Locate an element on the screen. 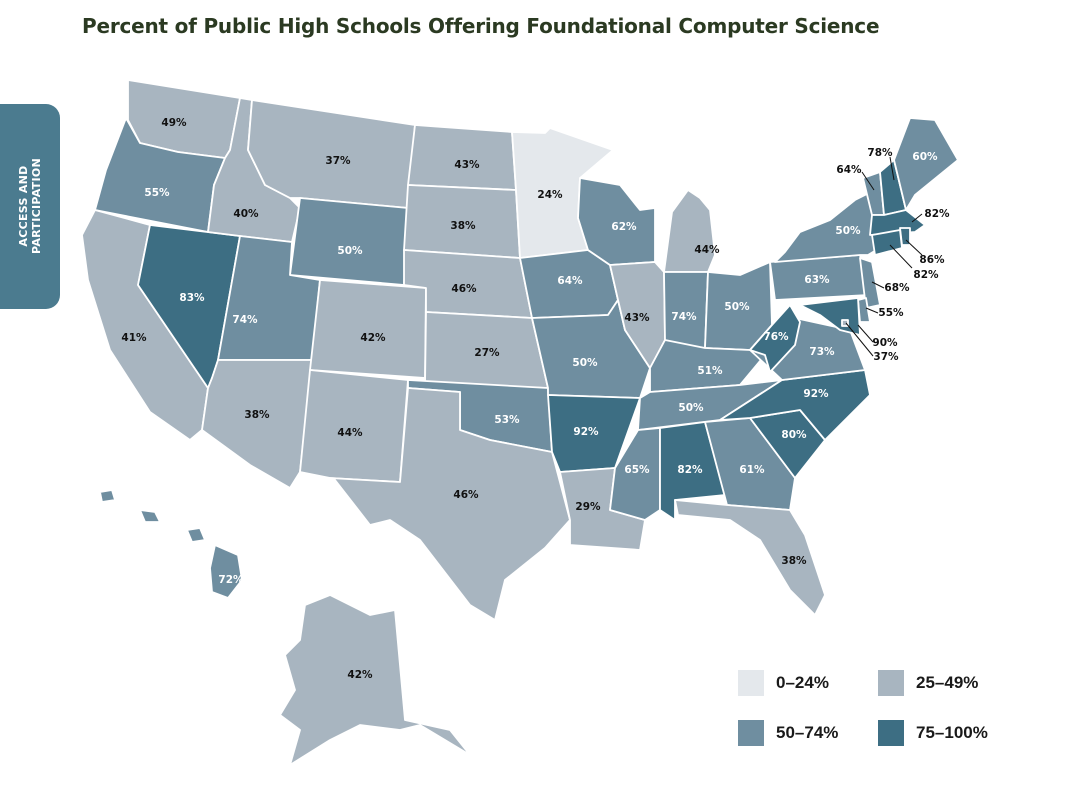 This screenshot has height=794, width=1079. state-ma is located at coordinates (897, 222).